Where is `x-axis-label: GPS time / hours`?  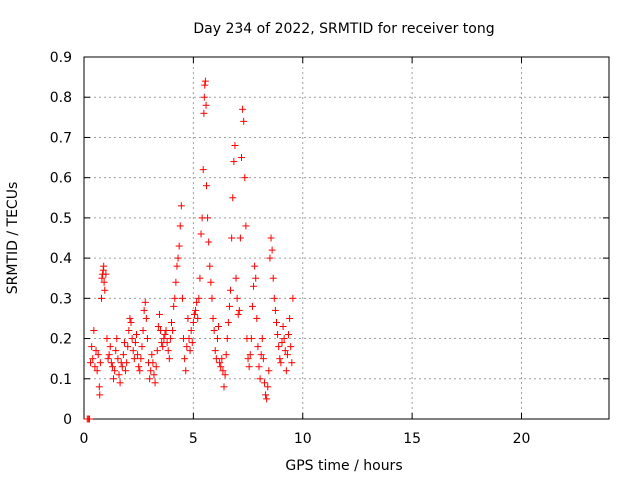 x-axis-label: GPS time / hours is located at coordinates (343, 466).